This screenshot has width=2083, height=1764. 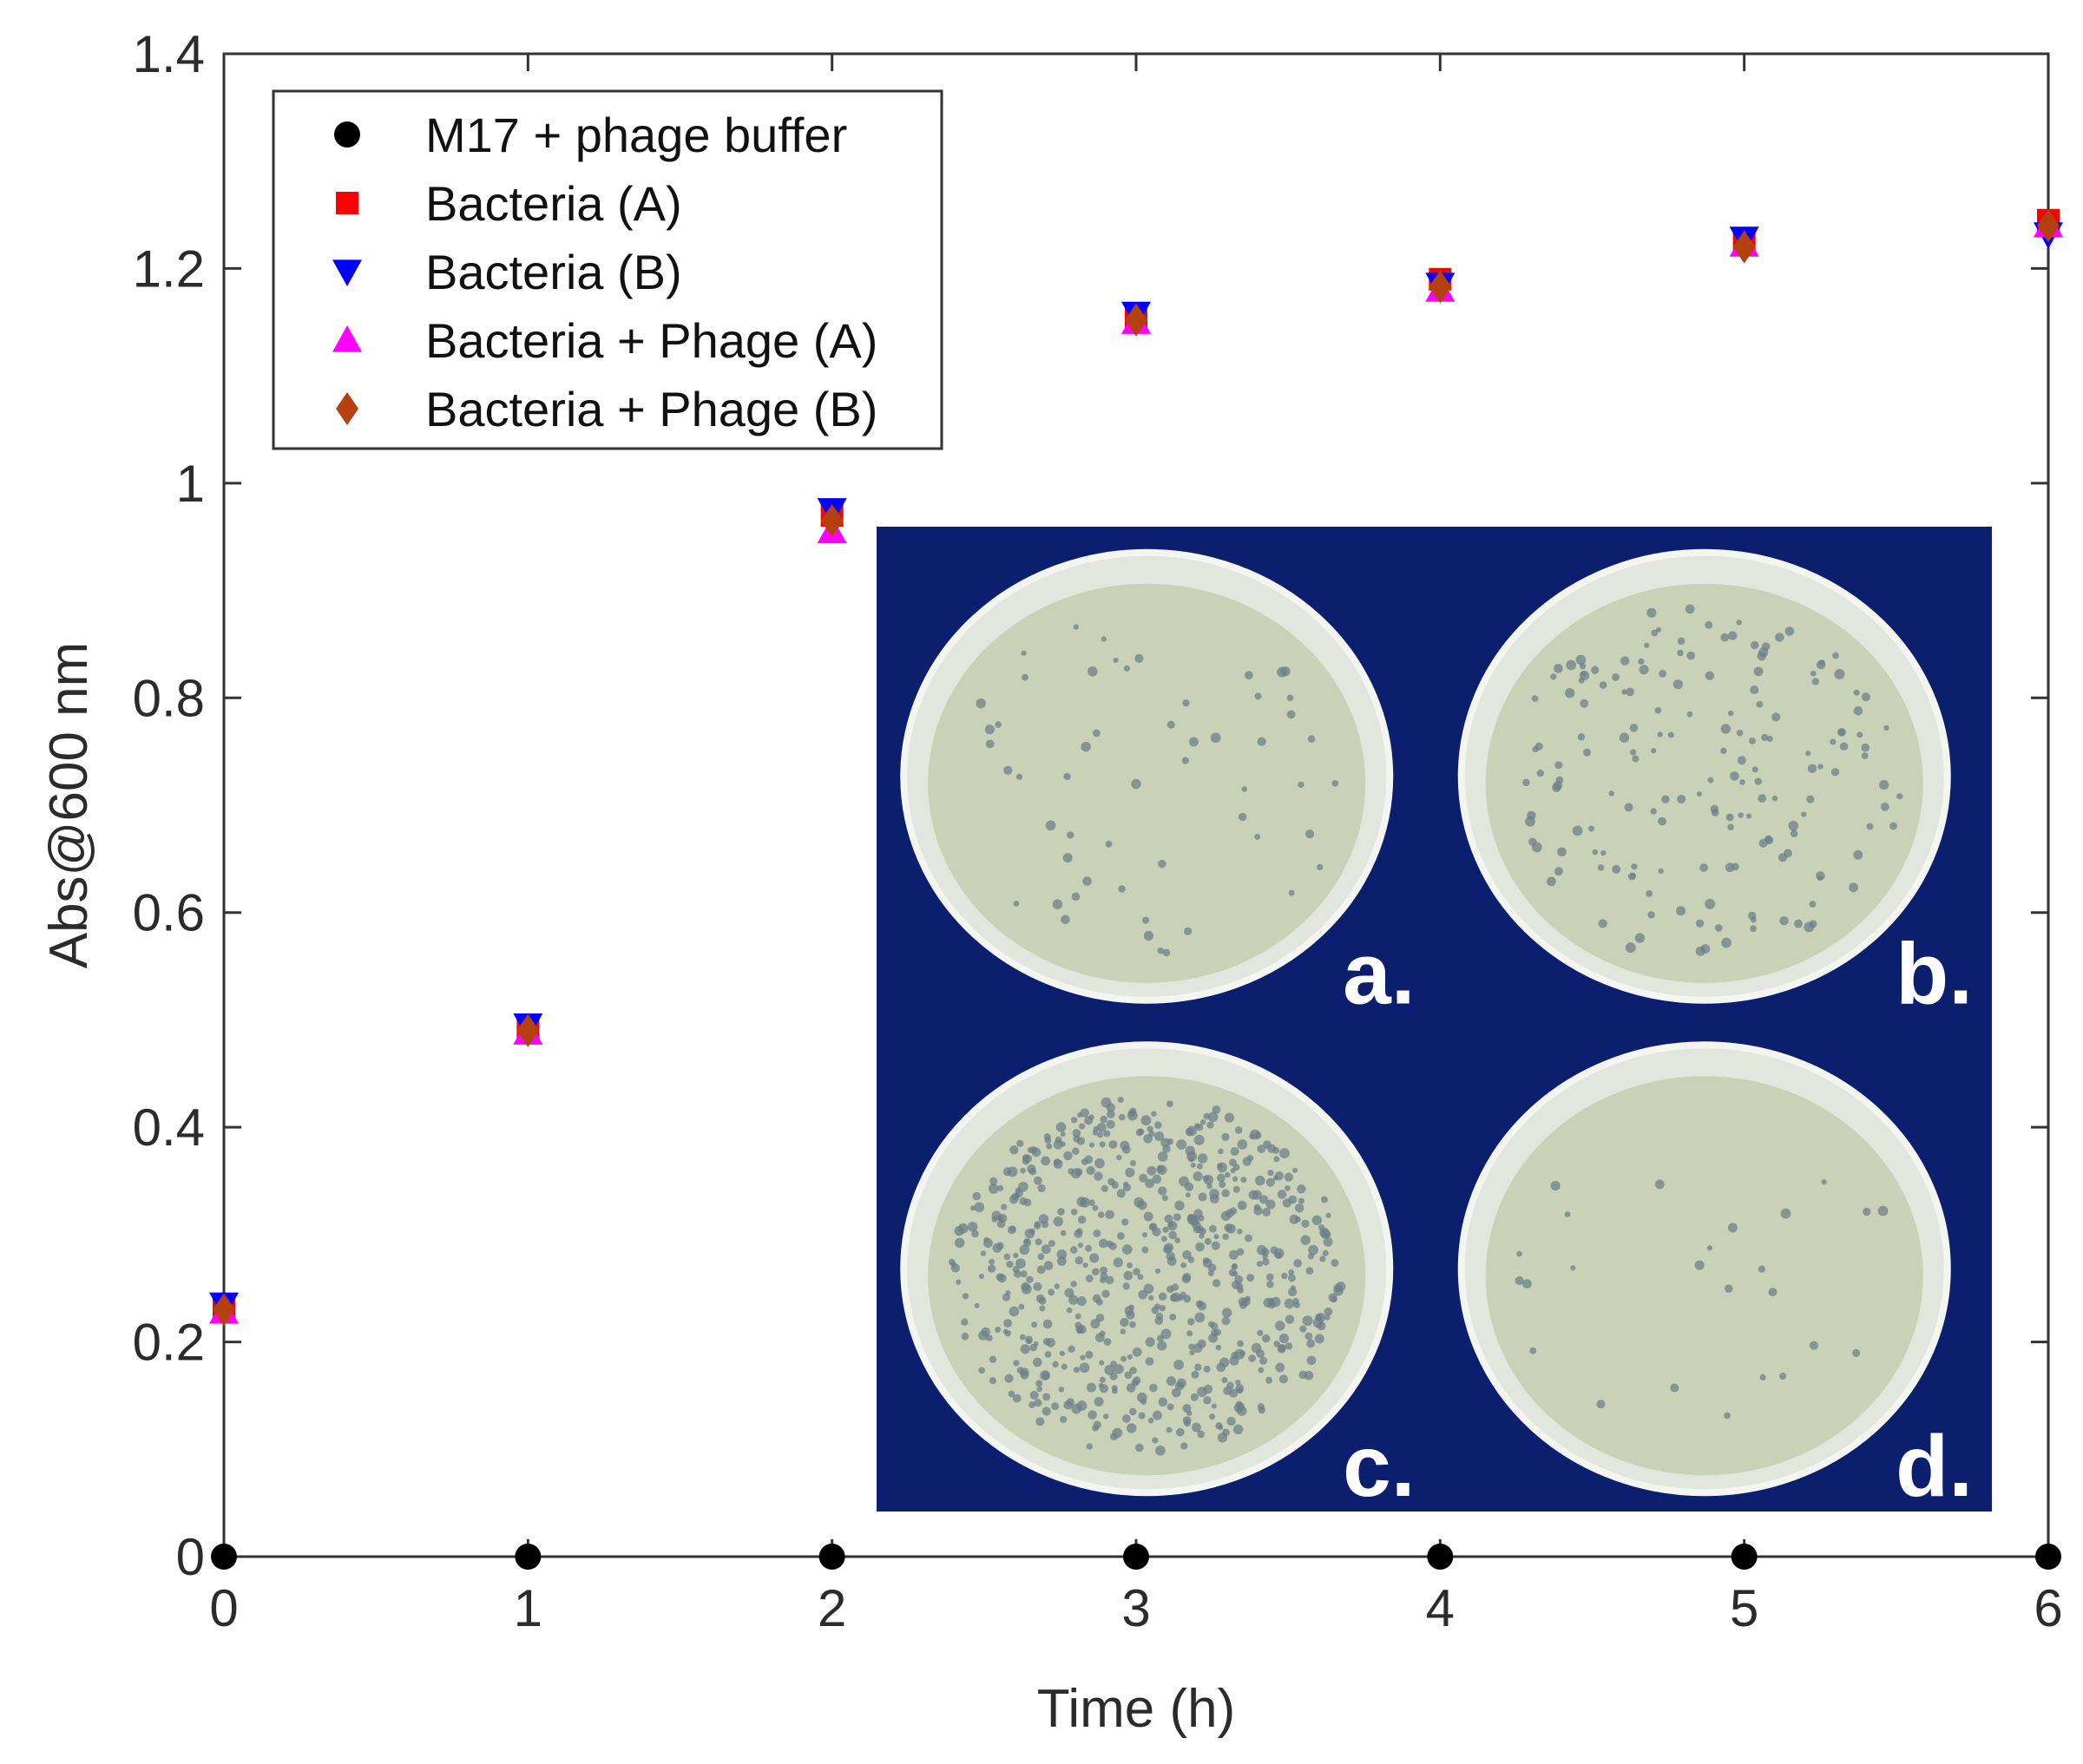 What do you see at coordinates (2048, 1608) in the screenshot?
I see `x-tick-label: 6` at bounding box center [2048, 1608].